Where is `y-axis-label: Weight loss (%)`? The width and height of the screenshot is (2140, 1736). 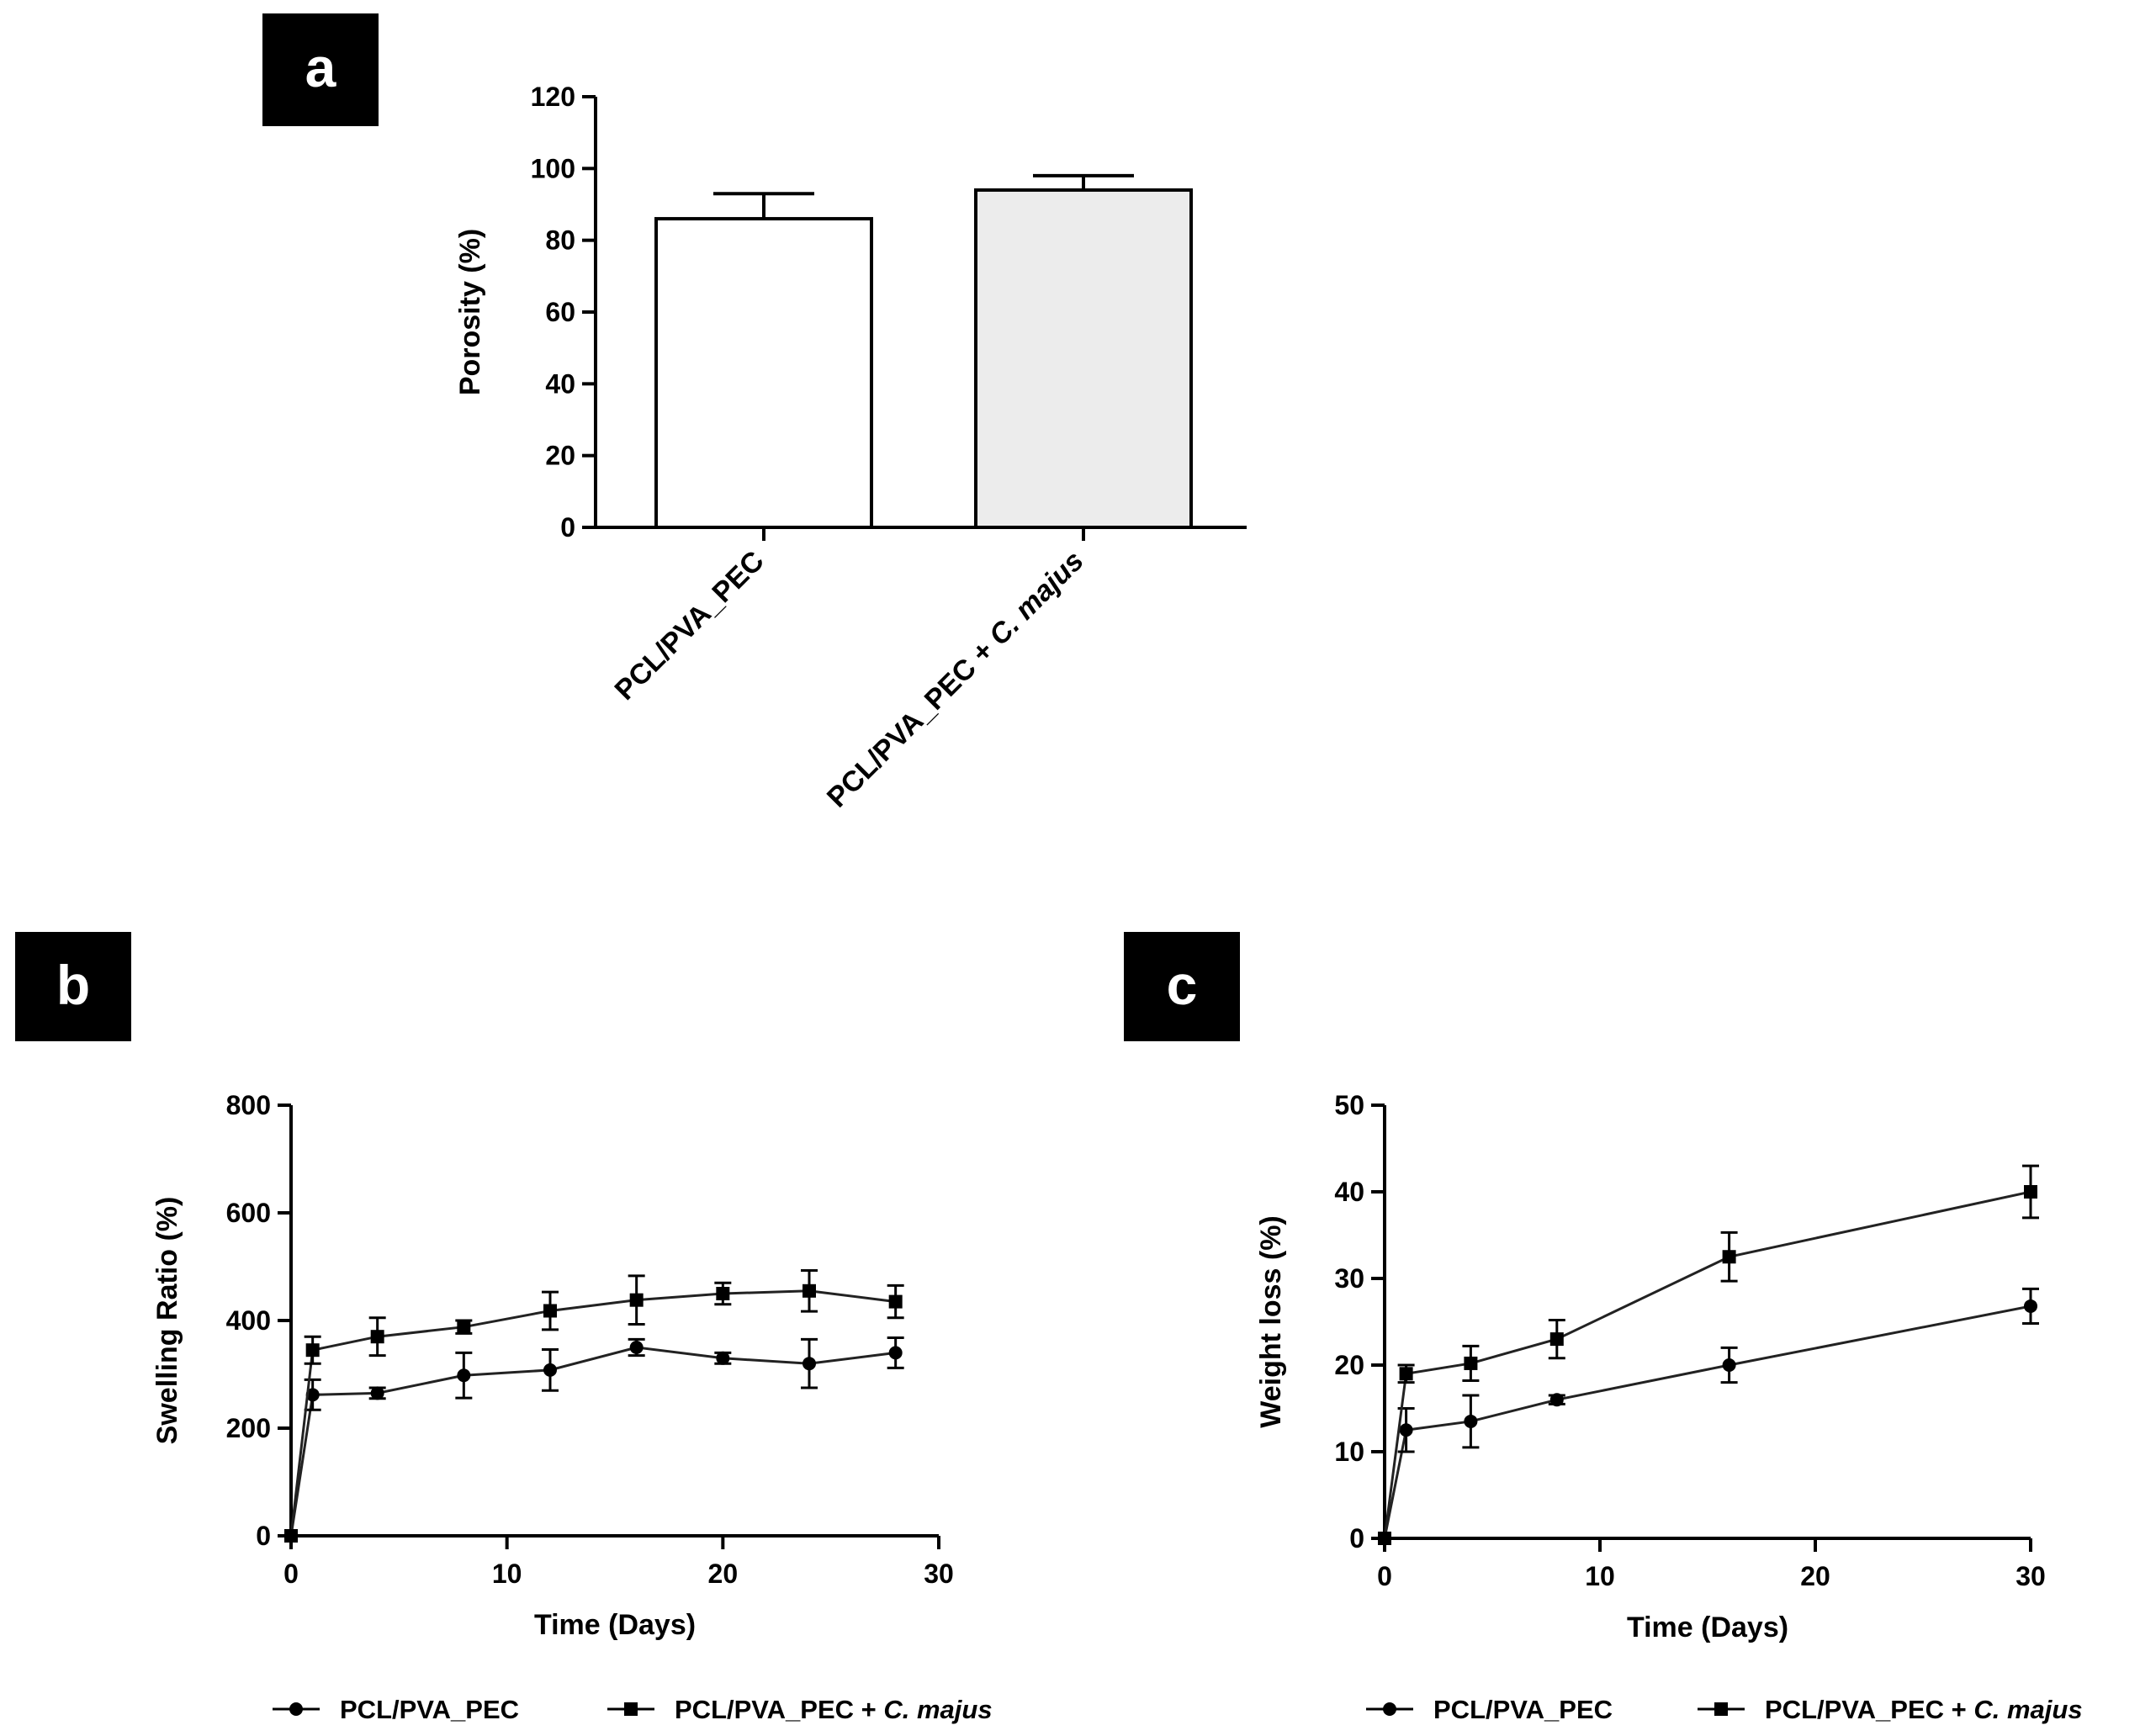 y-axis-label: Weight loss (%) is located at coordinates (1271, 1321).